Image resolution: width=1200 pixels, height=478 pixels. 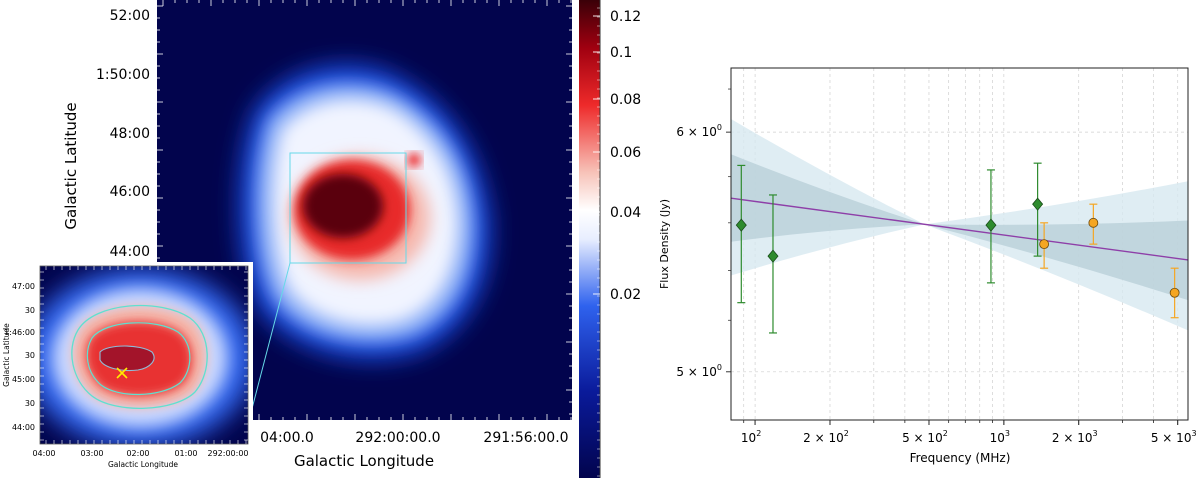 I want to click on inset-outer-contour, so click(x=139, y=356).